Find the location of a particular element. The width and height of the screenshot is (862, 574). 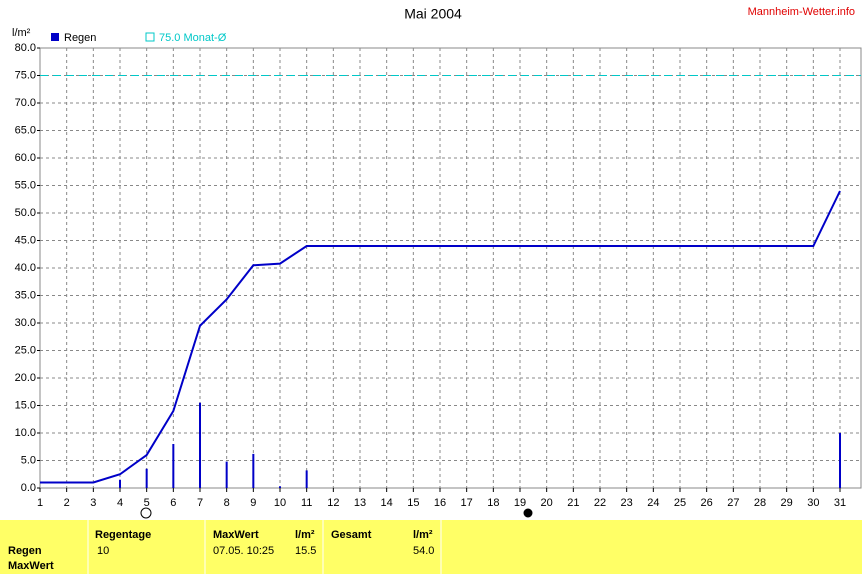

x-tick-label: 29 is located at coordinates (787, 503).